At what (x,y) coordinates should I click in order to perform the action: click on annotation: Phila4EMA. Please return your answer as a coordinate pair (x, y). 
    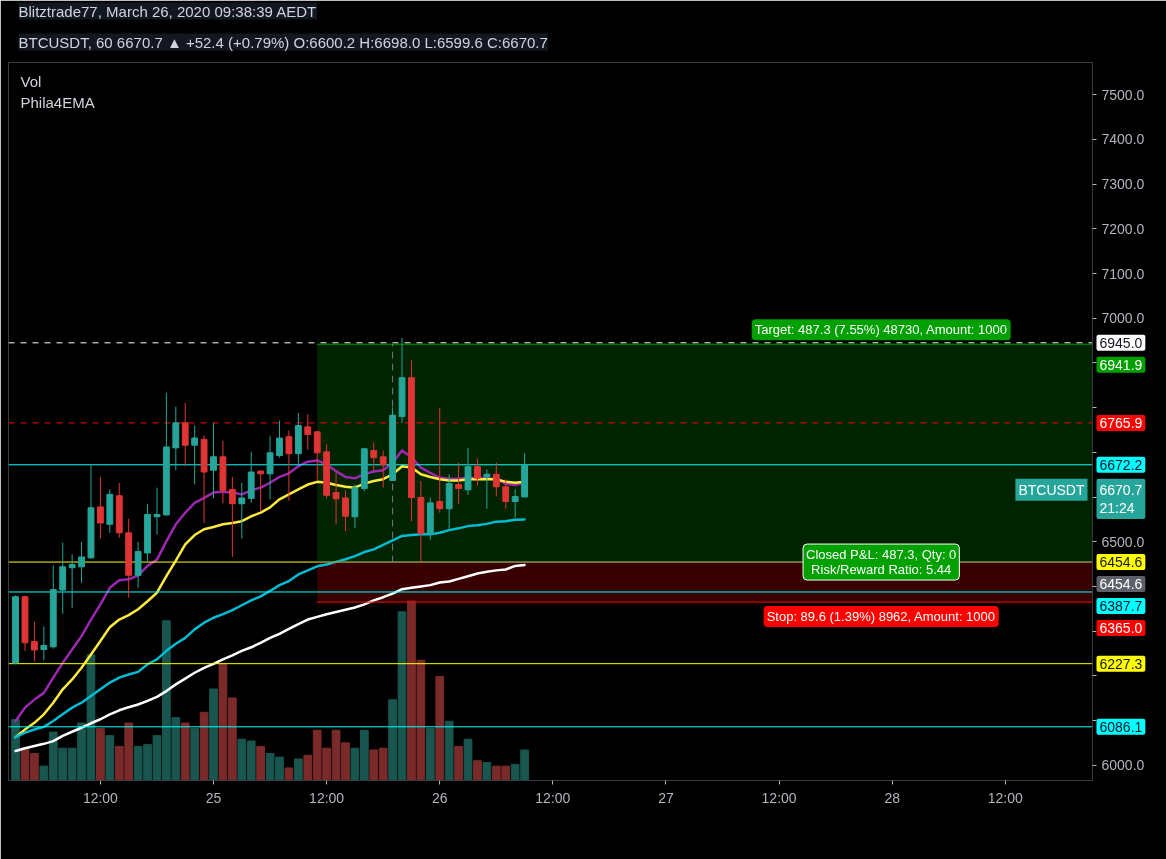
    Looking at the image, I should click on (57, 102).